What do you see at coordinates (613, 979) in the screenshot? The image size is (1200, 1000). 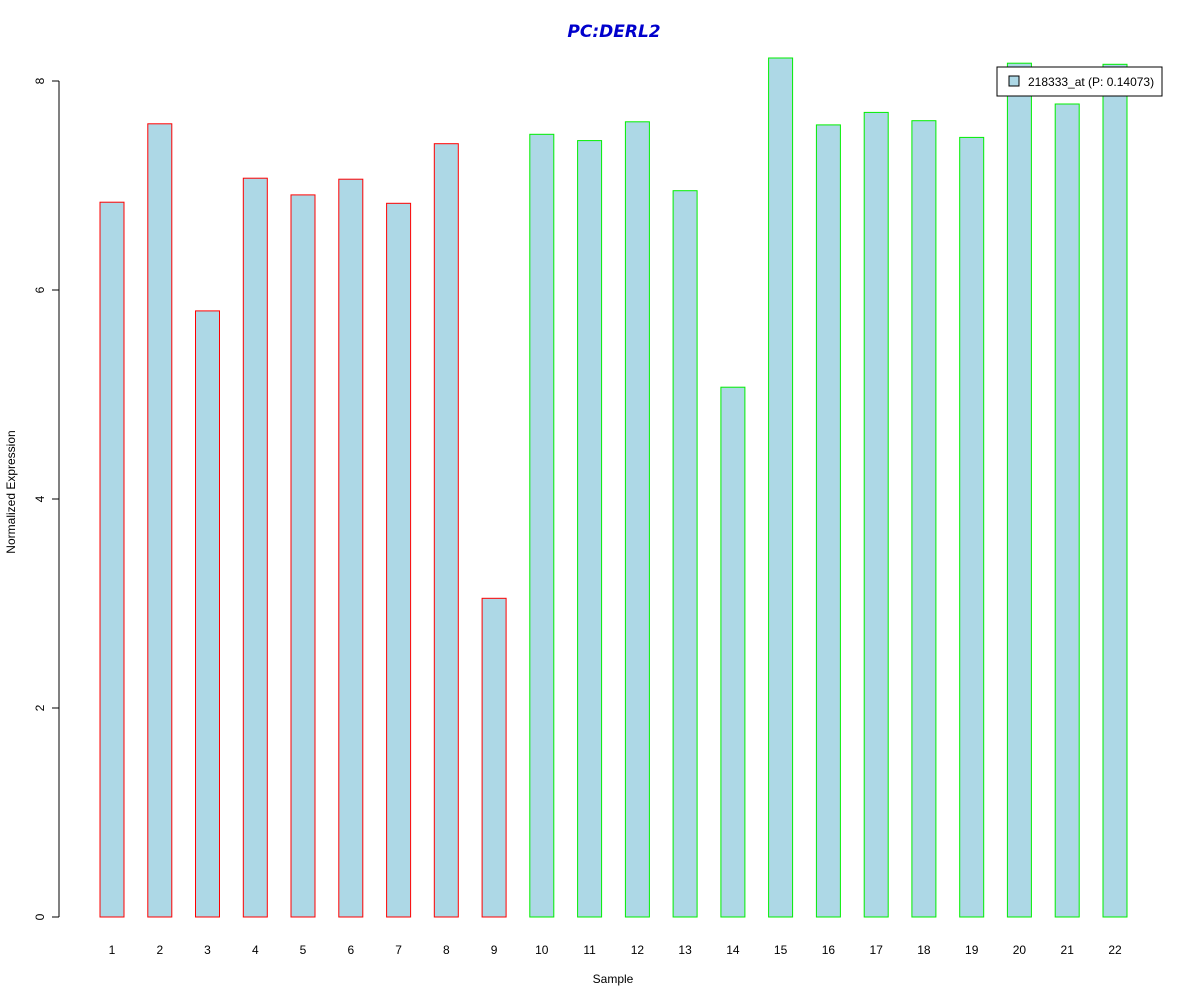 I see `x-axis-label: Sample` at bounding box center [613, 979].